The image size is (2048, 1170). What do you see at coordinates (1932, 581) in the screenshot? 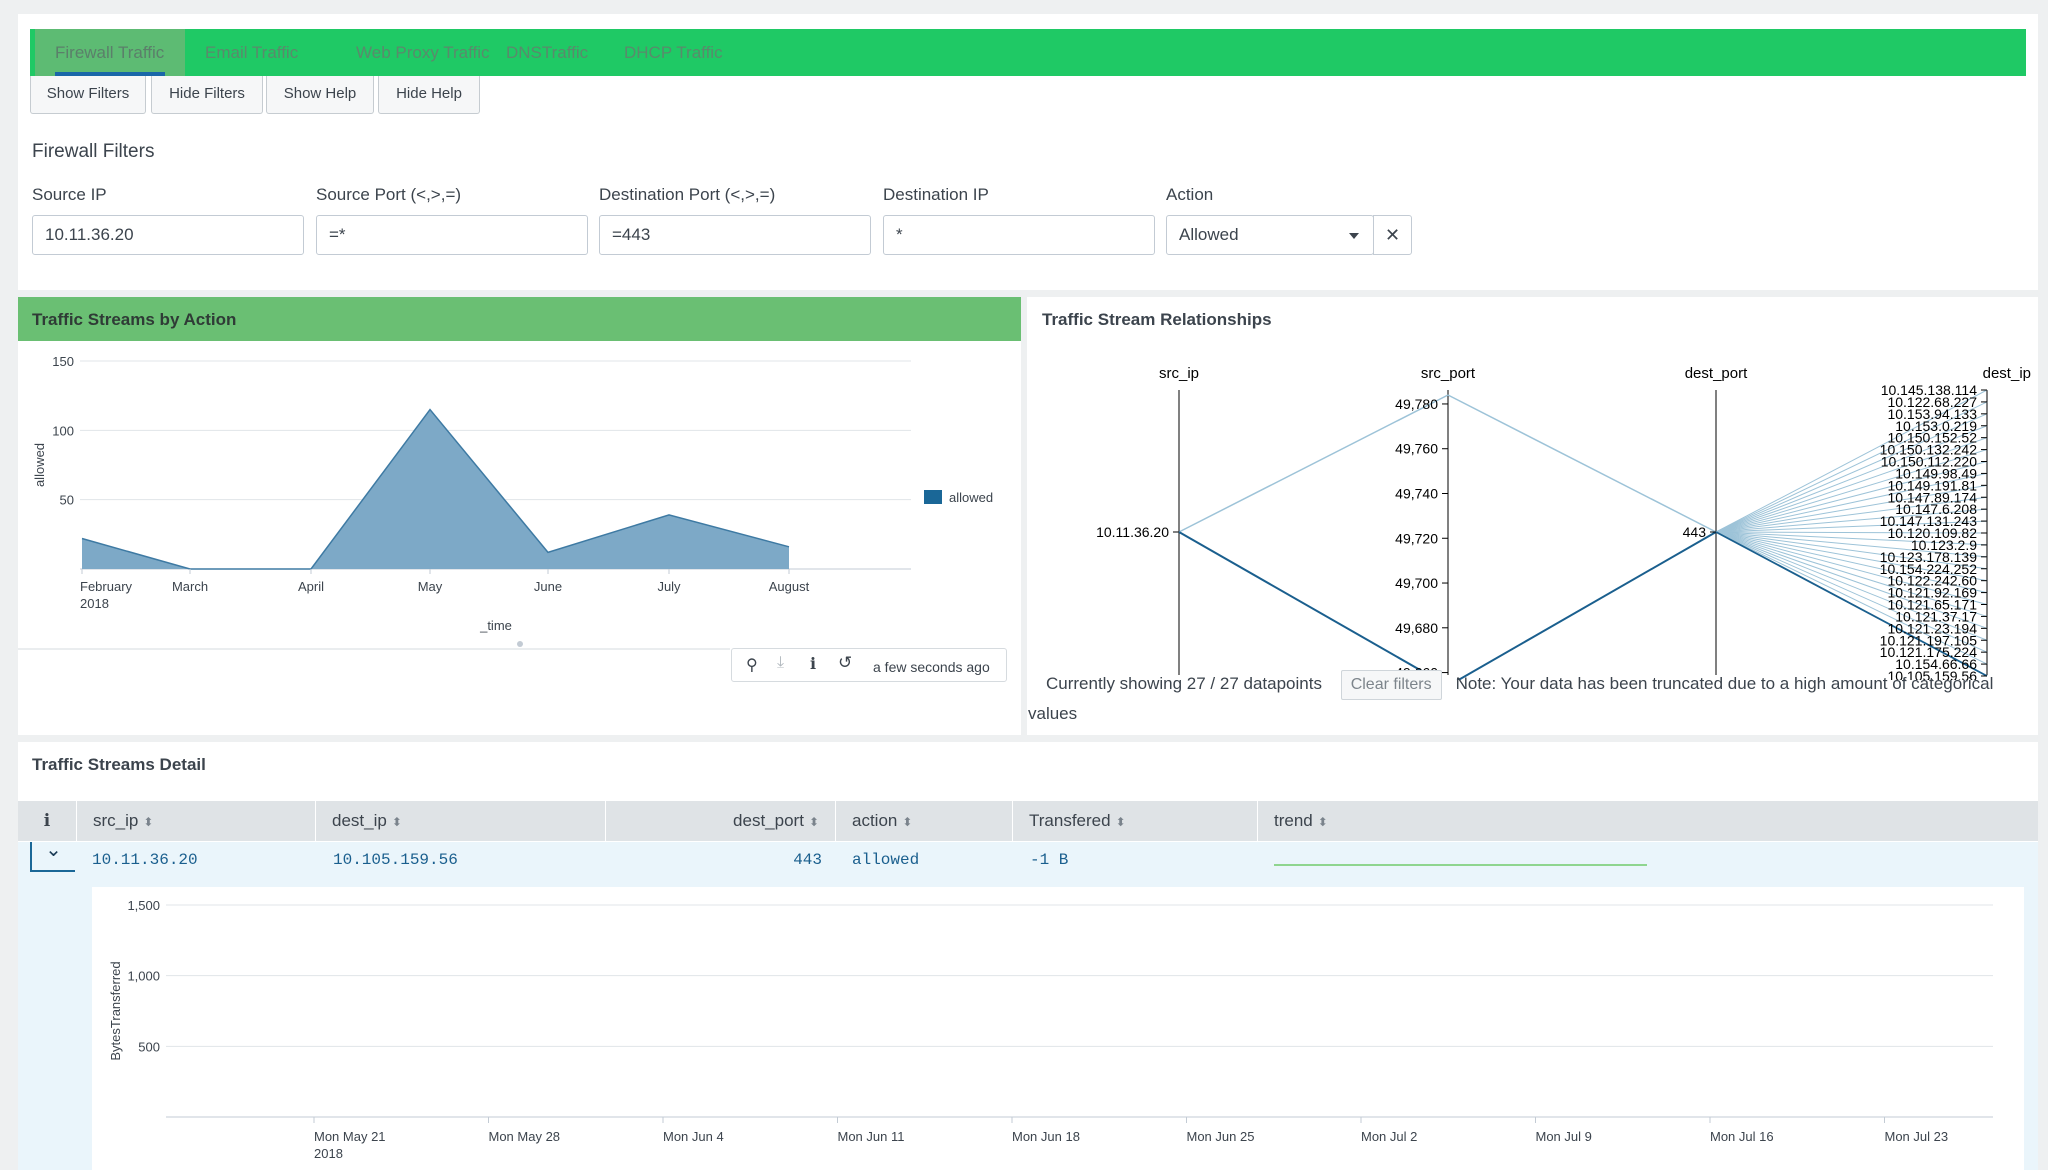
I see `dest-ip-tick-label: 10.122.242.60` at bounding box center [1932, 581].